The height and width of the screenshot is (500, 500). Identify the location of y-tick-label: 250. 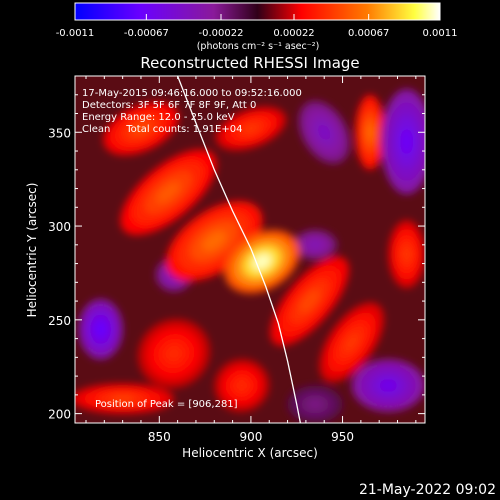
(59, 321).